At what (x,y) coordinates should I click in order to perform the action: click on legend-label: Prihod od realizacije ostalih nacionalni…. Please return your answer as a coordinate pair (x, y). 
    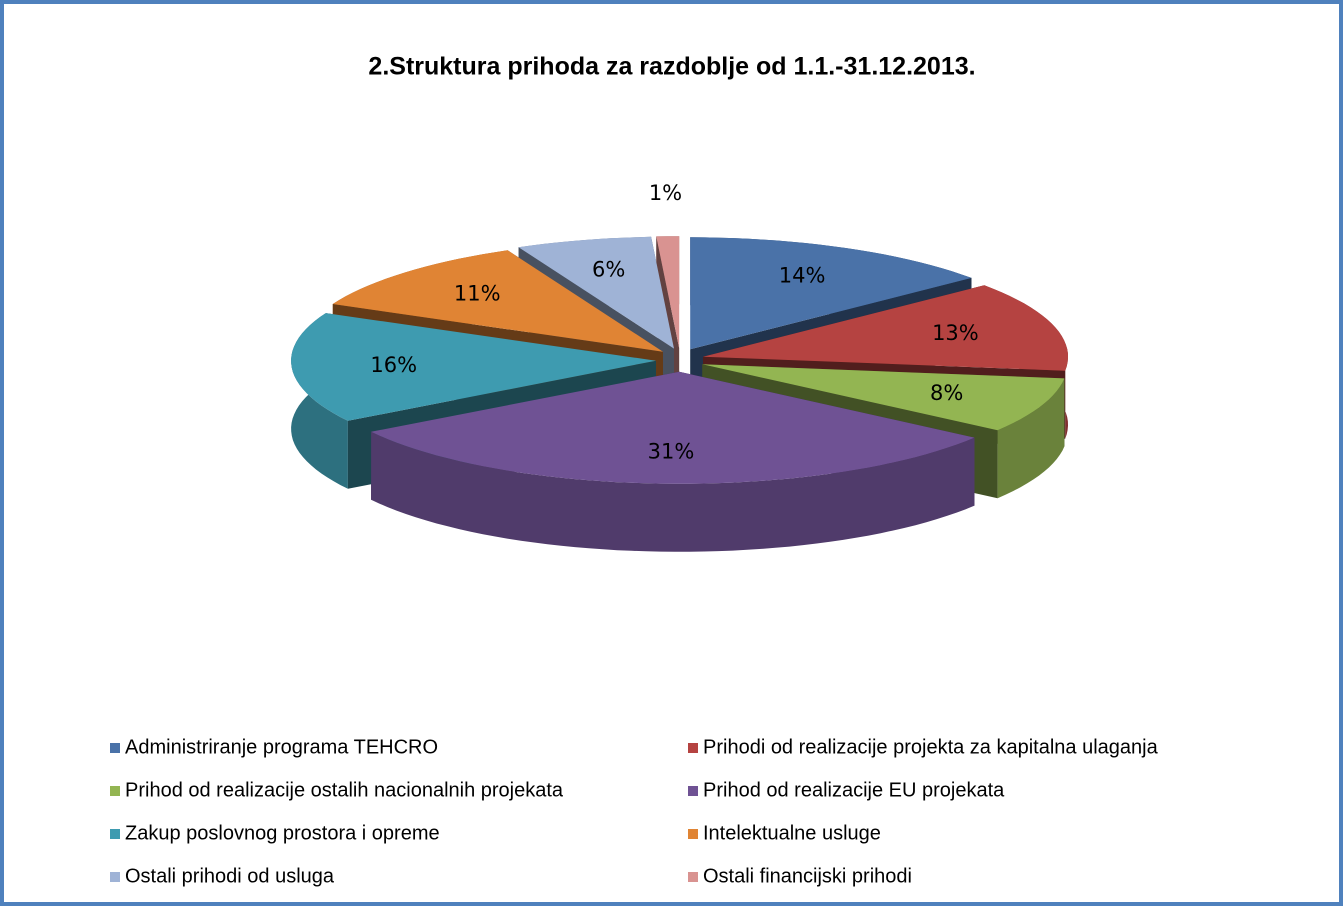
    Looking at the image, I should click on (344, 790).